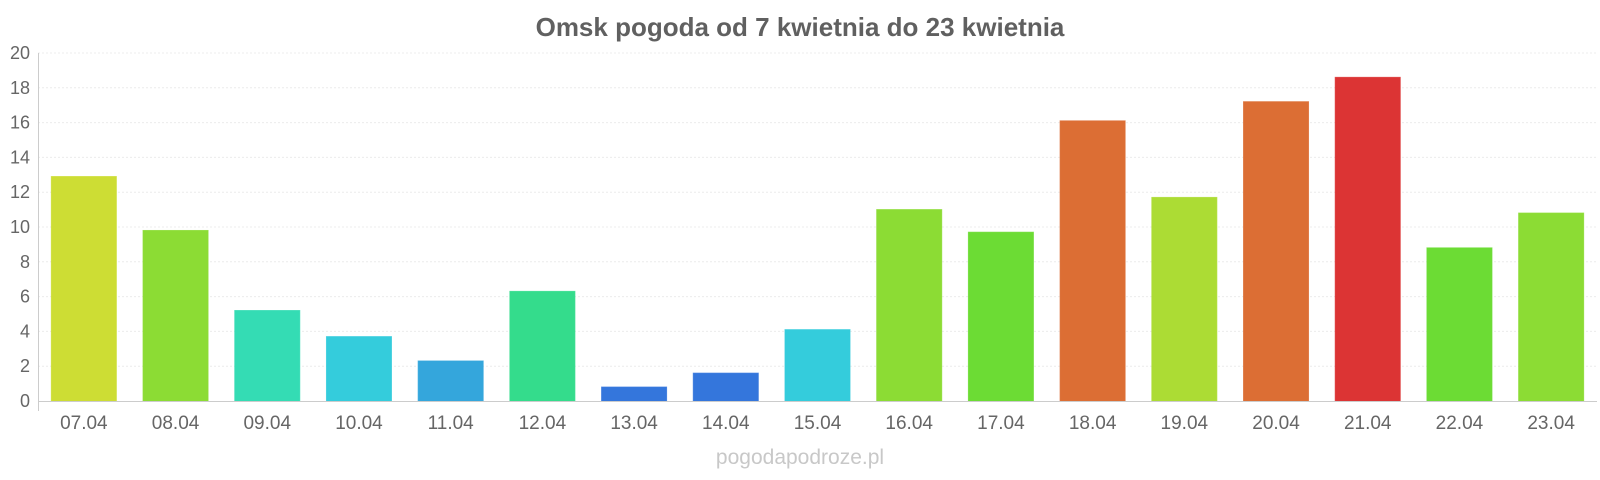  Describe the element at coordinates (1459, 324) in the screenshot. I see `bar-22.04` at that location.